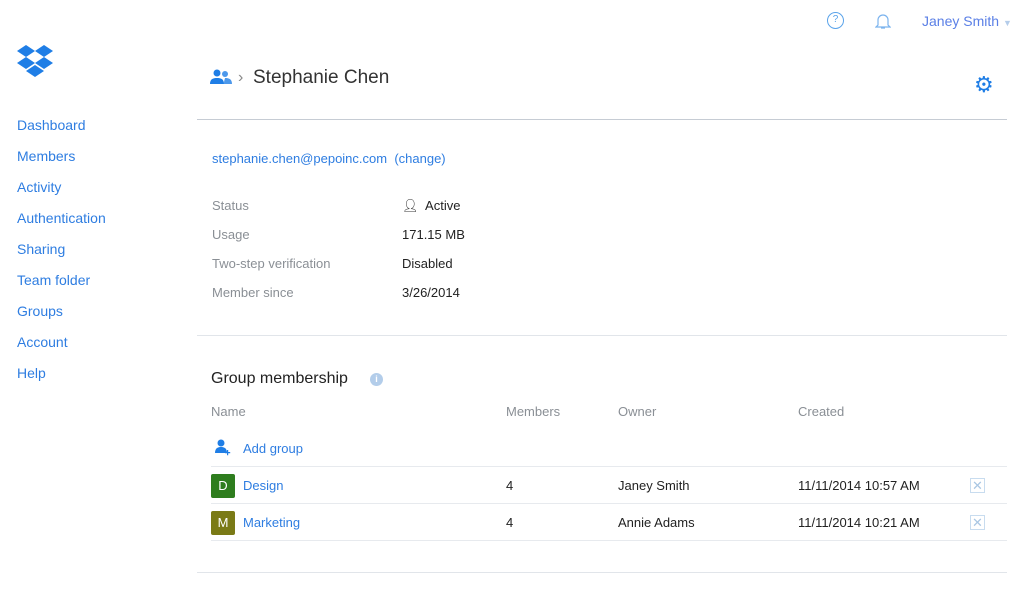 The width and height of the screenshot is (1023, 590). What do you see at coordinates (279, 378) in the screenshot?
I see `group-membership-title: Group membership` at bounding box center [279, 378].